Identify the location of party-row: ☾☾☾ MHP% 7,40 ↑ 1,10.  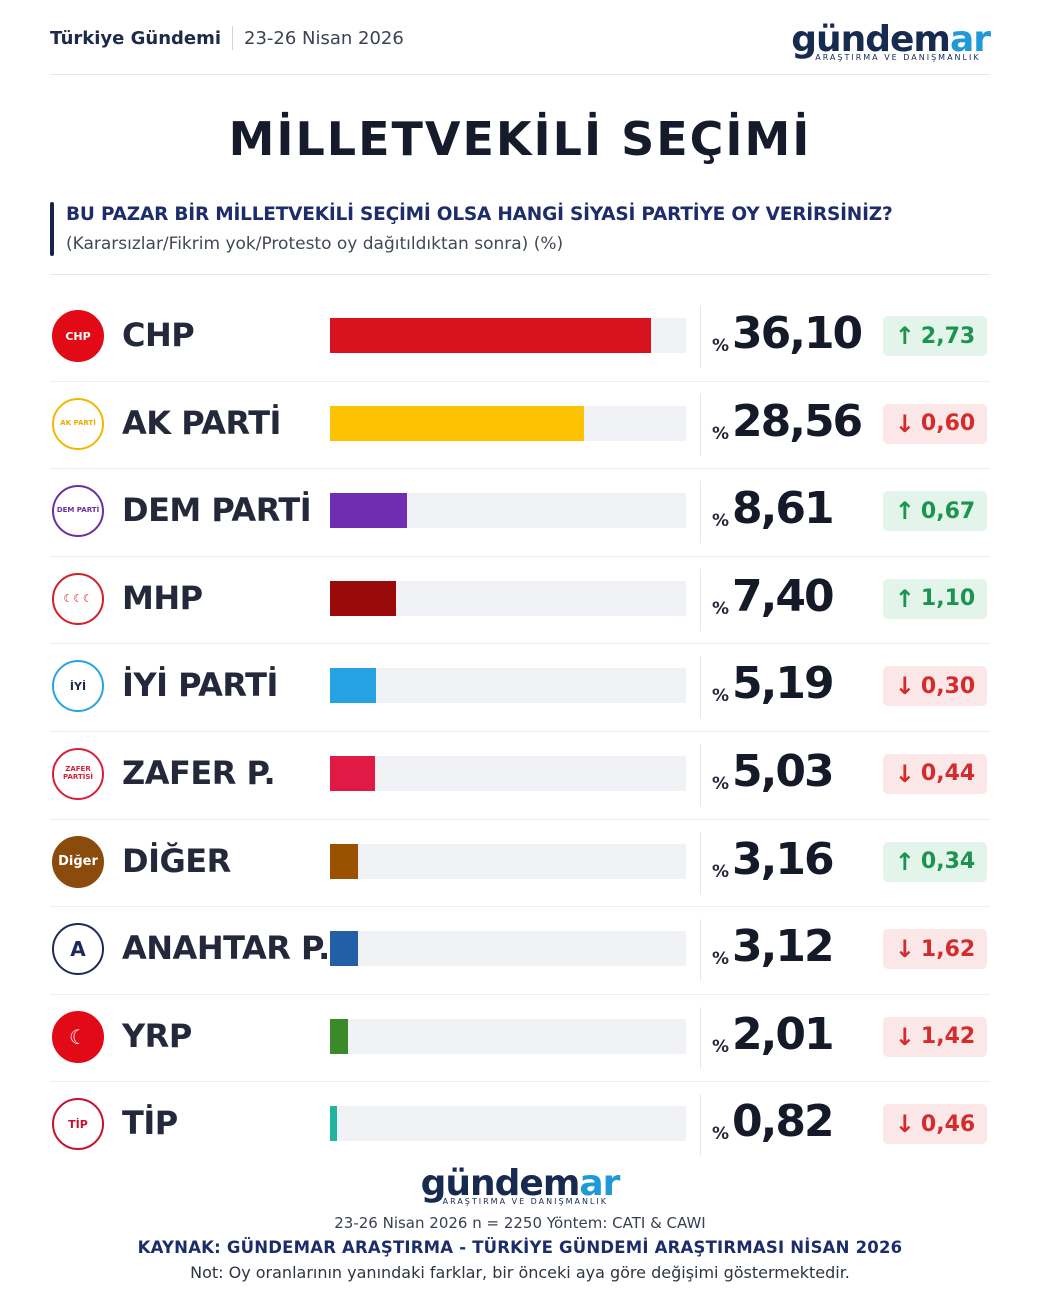
(520, 601).